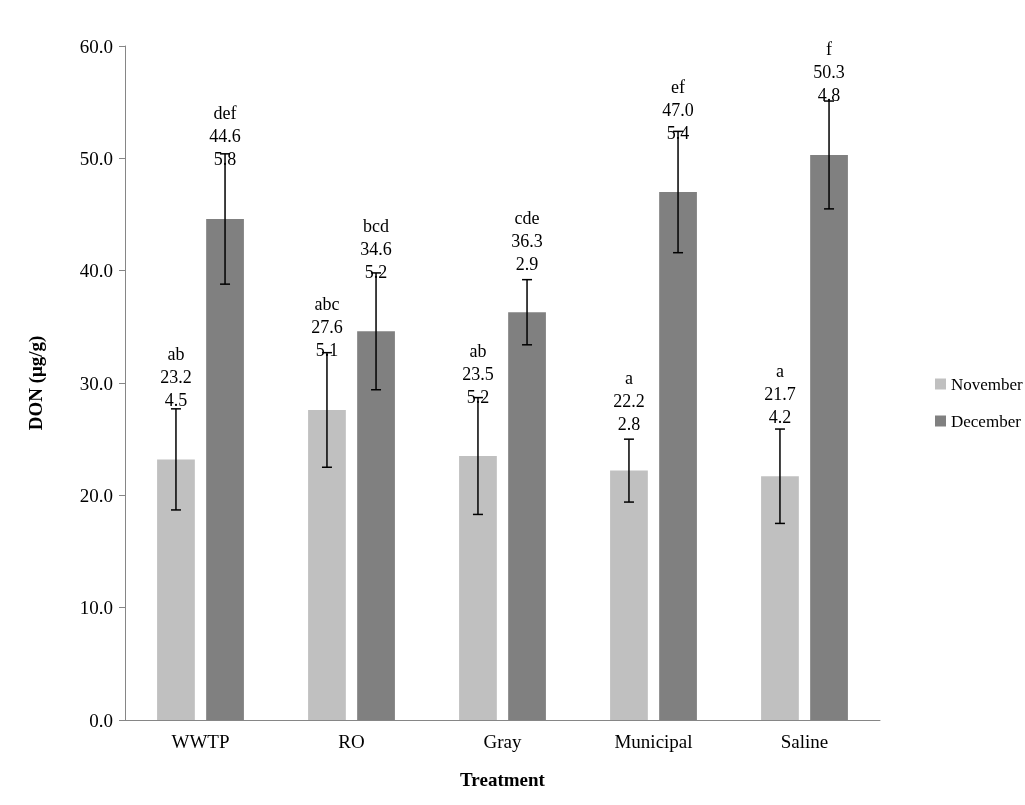 Image resolution: width=1025 pixels, height=805 pixels. I want to click on data-label: cde 36.3 2.9, so click(527, 241).